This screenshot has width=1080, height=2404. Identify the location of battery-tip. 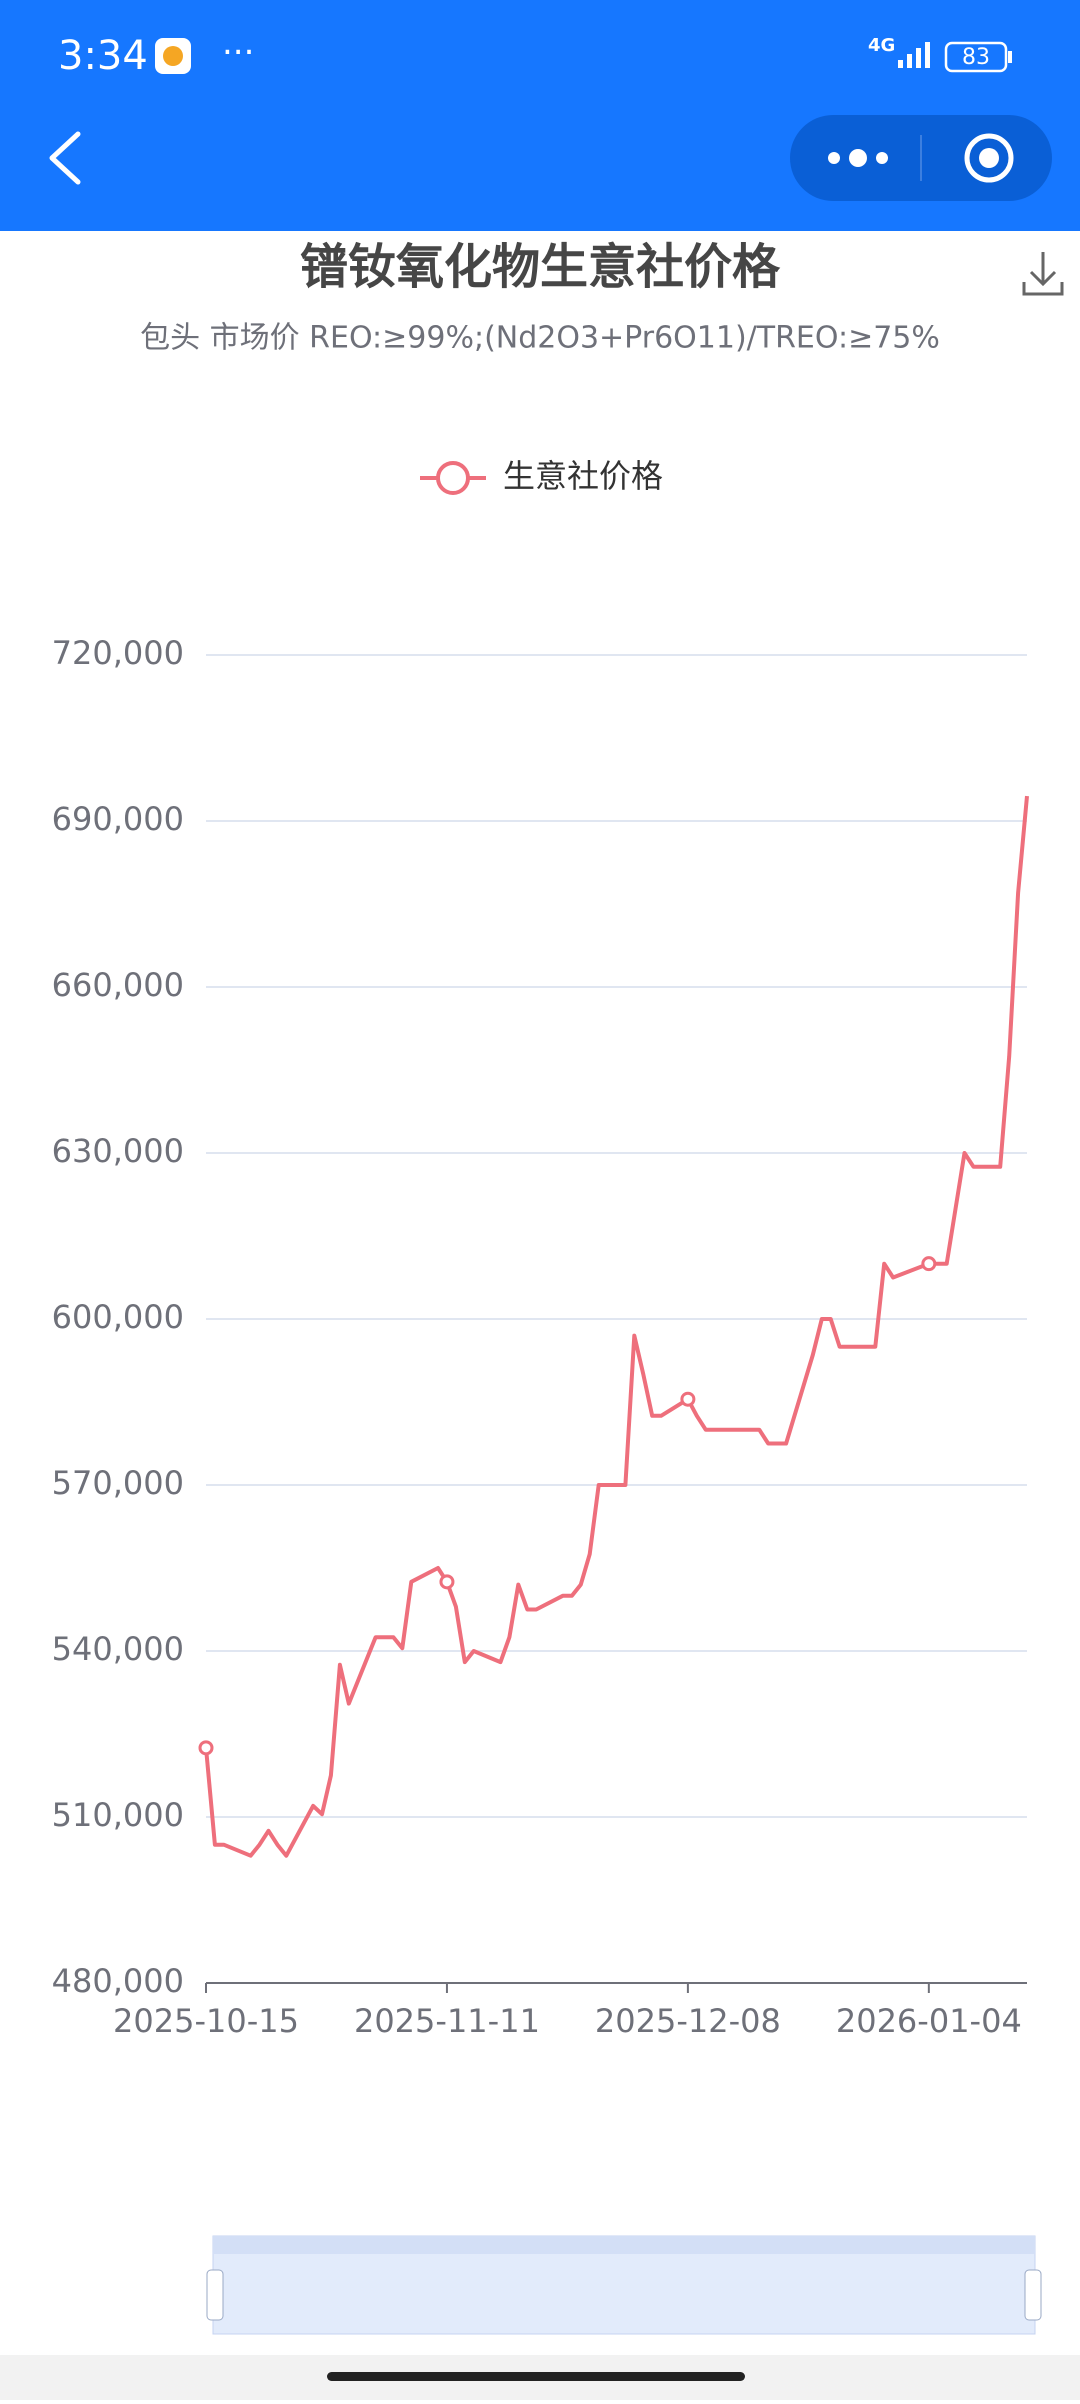
(1010, 57).